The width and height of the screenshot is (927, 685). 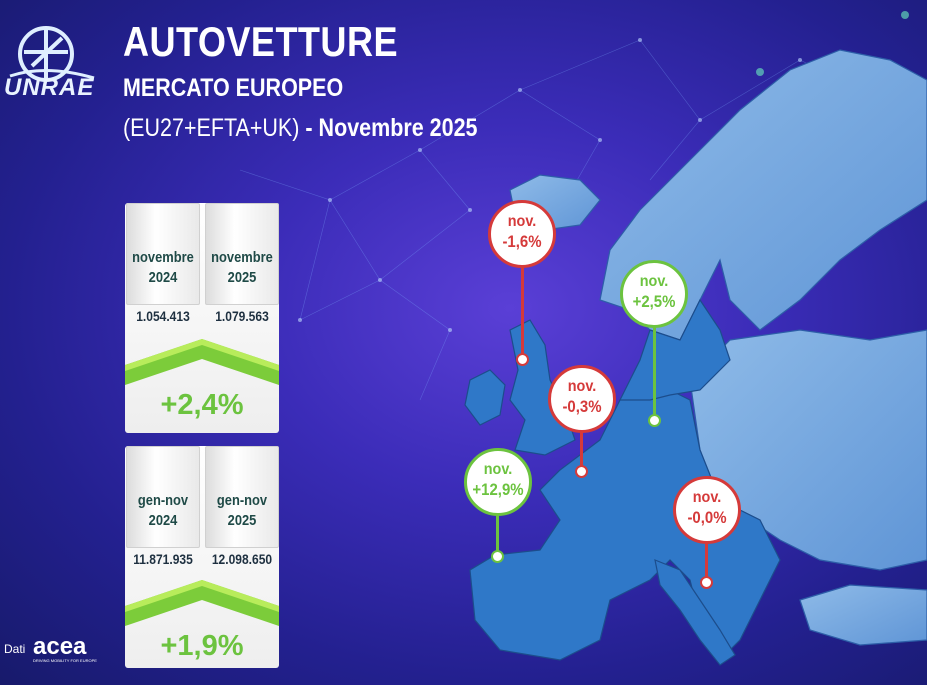 I want to click on marker-uk: nov. -1,6%, so click(x=522, y=234).